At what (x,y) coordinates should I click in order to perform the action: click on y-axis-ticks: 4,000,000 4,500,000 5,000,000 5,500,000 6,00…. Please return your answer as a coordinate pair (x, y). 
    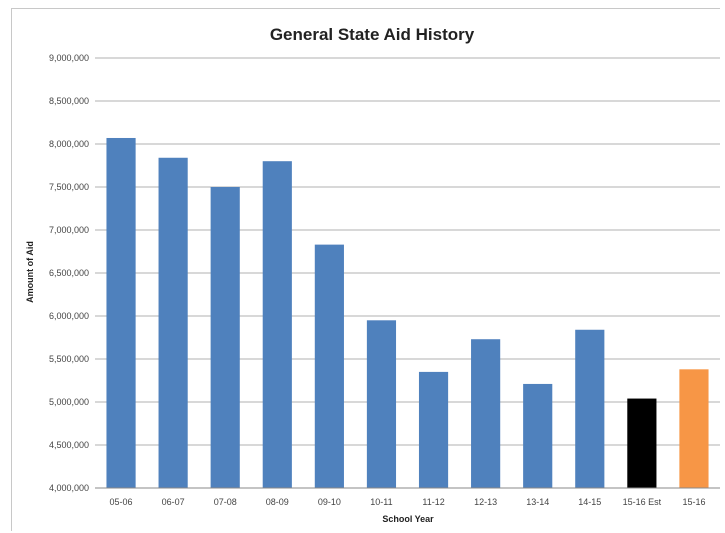
    Looking at the image, I should click on (69, 273).